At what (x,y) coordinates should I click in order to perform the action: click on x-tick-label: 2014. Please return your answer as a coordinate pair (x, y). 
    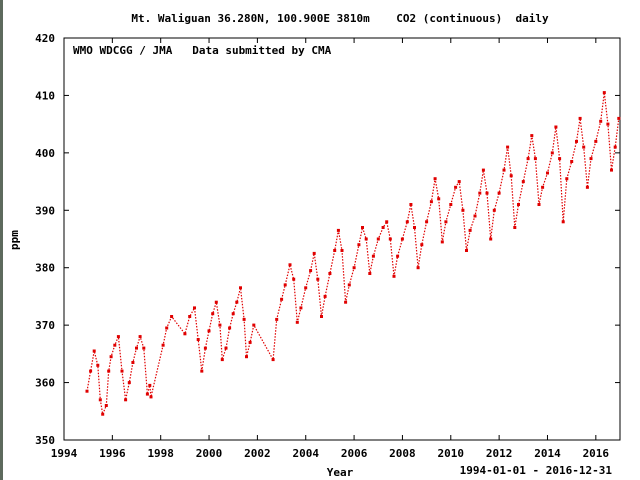
    Looking at the image, I should click on (547, 453).